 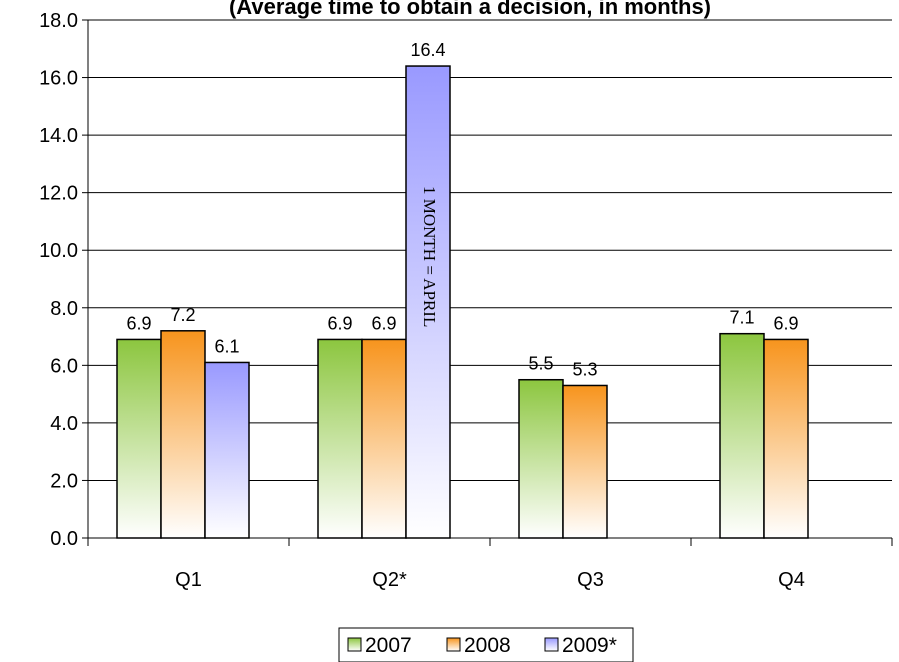 What do you see at coordinates (340, 438) in the screenshot?
I see `bar-2007-q2` at bounding box center [340, 438].